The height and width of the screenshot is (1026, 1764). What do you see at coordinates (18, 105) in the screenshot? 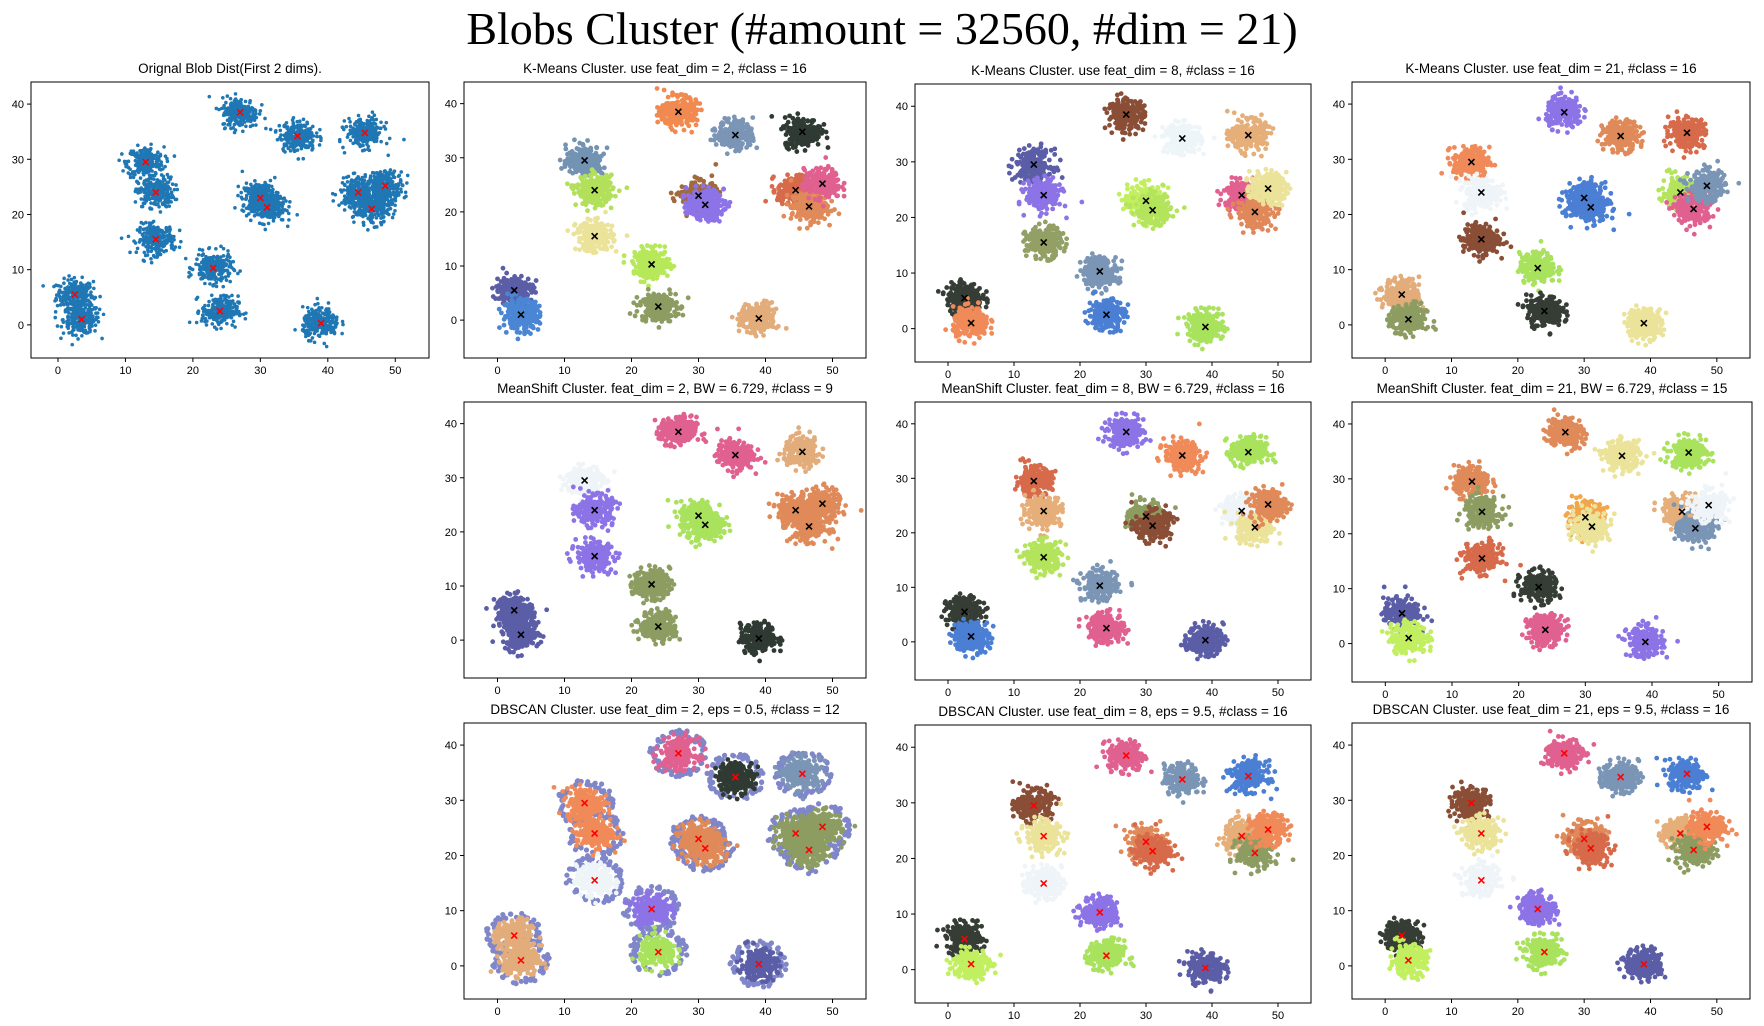
I see `y-tick-label: 40` at bounding box center [18, 105].